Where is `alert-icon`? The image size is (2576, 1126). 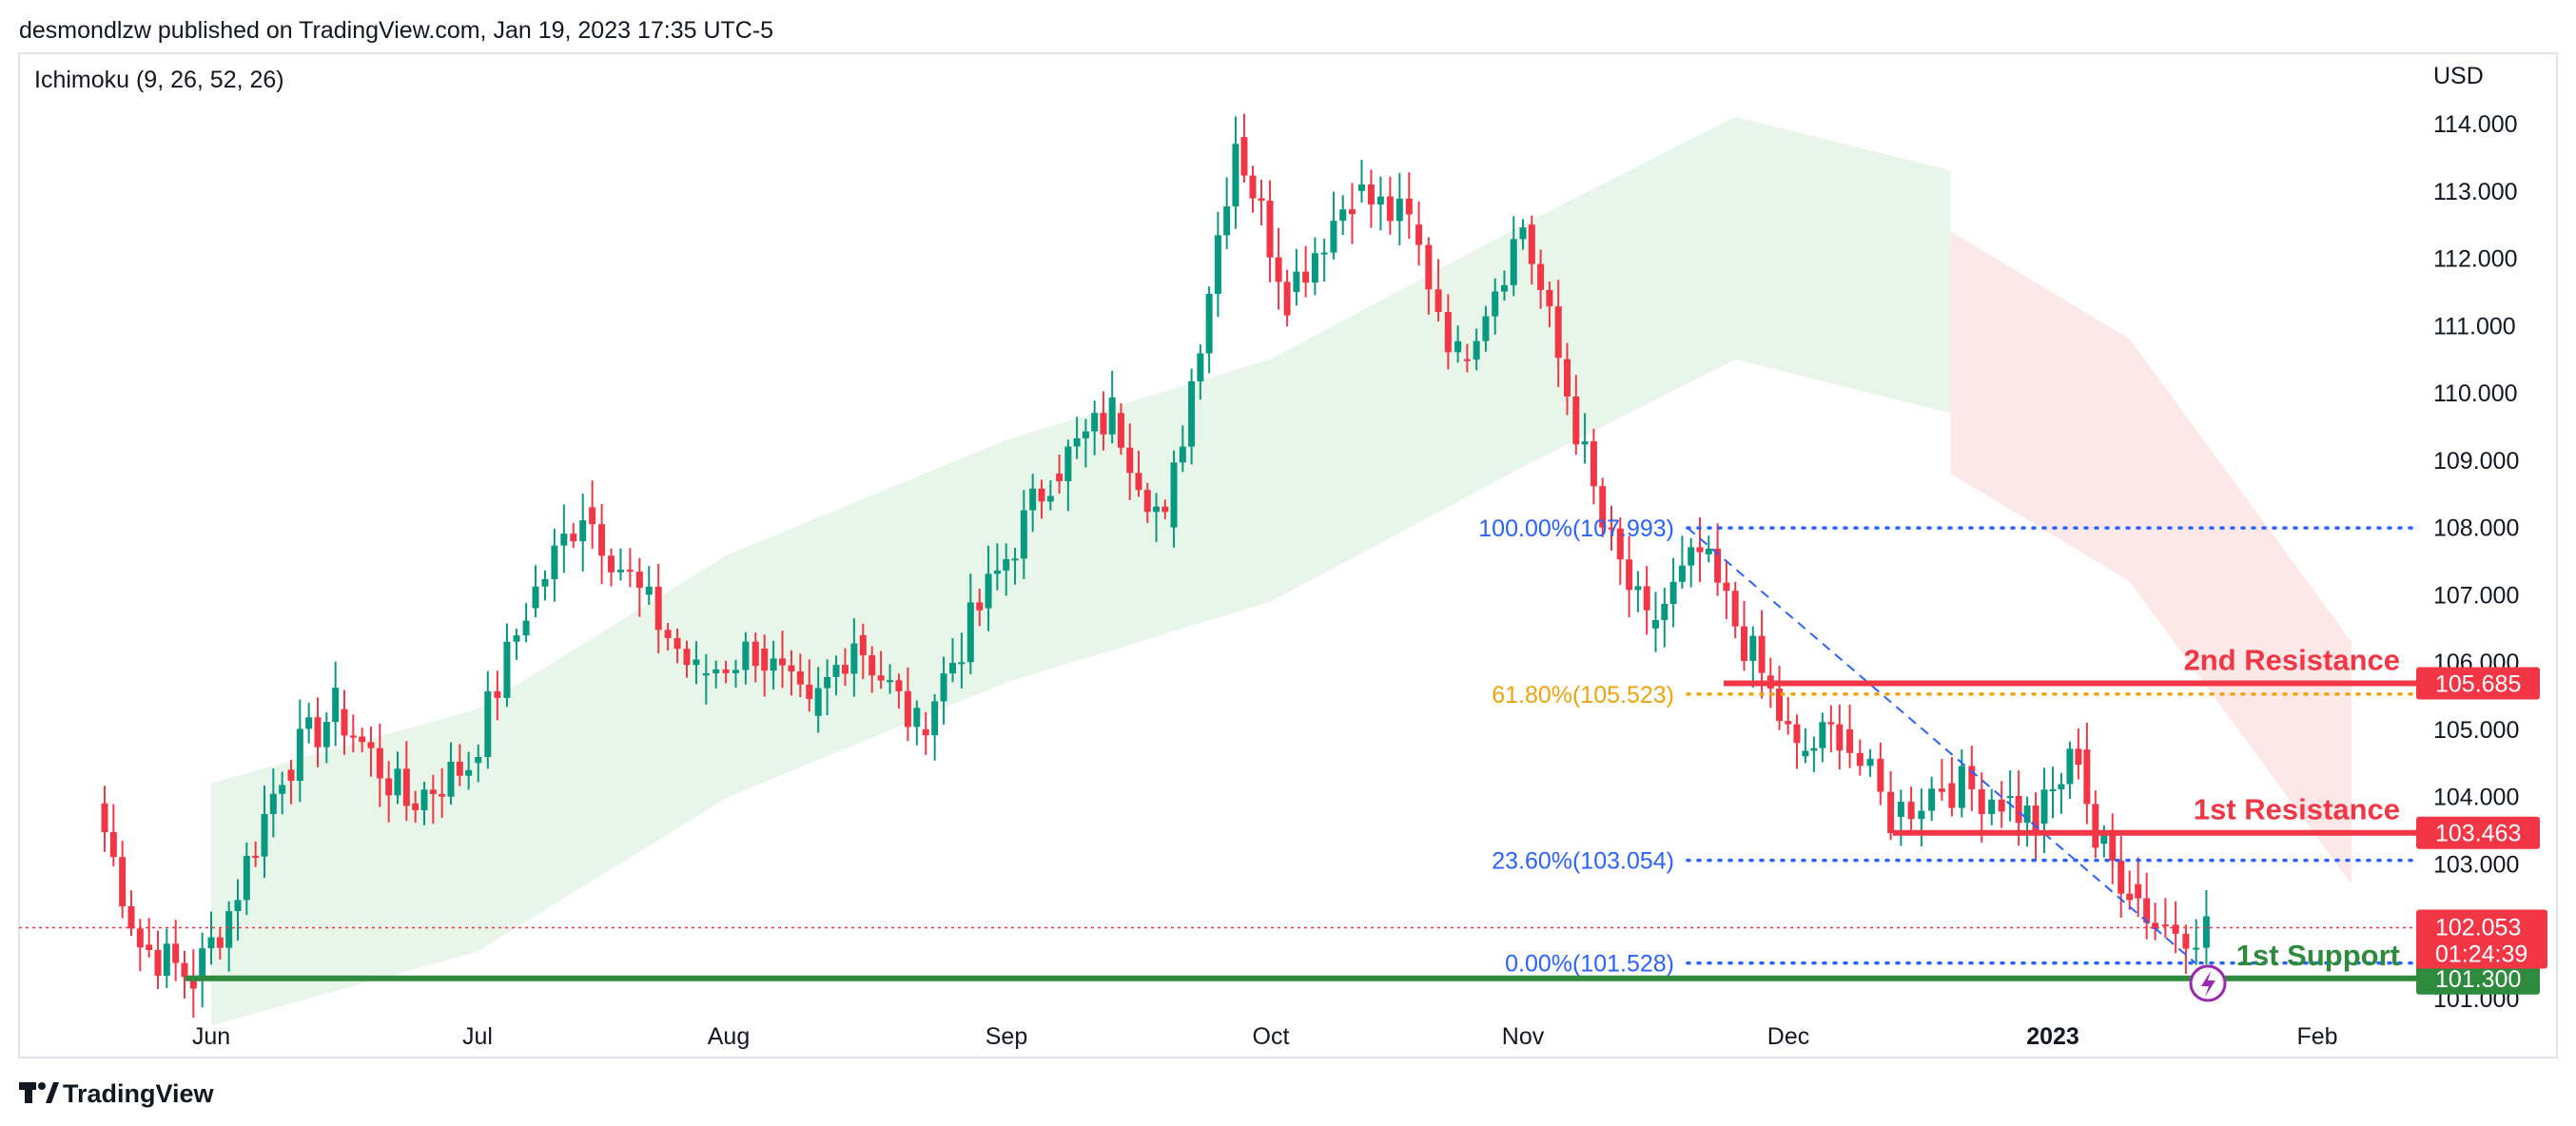 alert-icon is located at coordinates (2208, 983).